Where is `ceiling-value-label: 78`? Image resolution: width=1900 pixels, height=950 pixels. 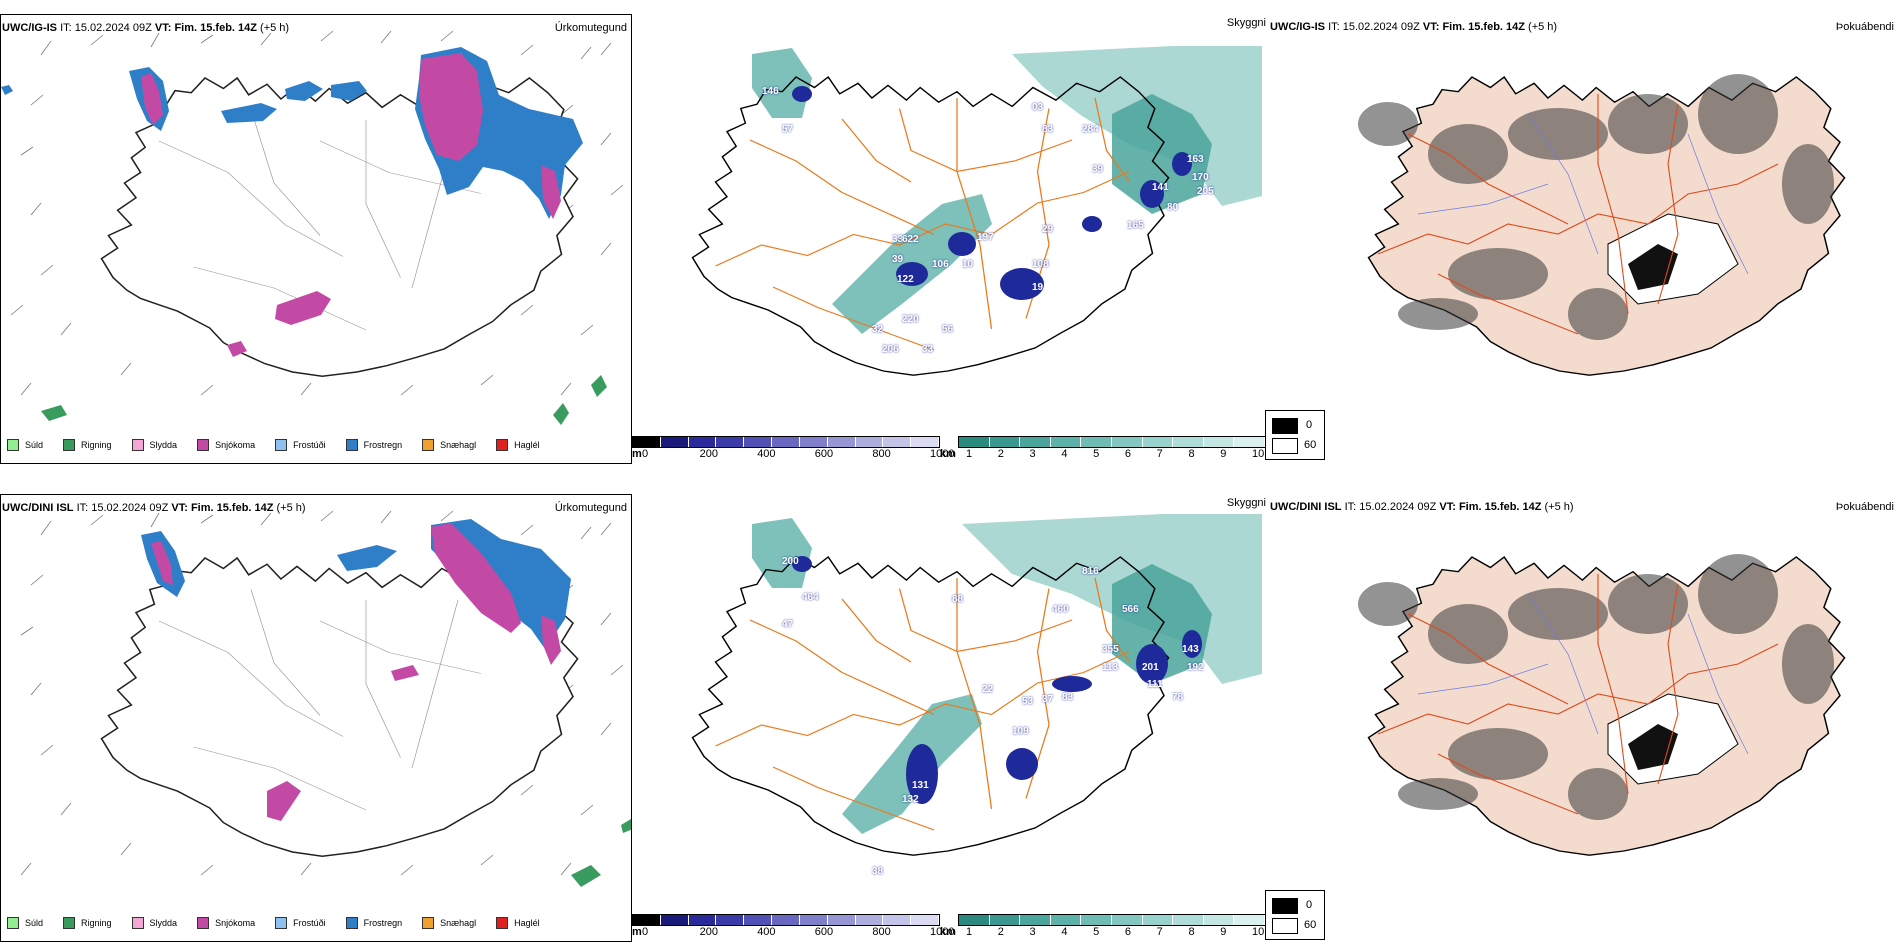 ceiling-value-label: 78 is located at coordinates (1178, 697).